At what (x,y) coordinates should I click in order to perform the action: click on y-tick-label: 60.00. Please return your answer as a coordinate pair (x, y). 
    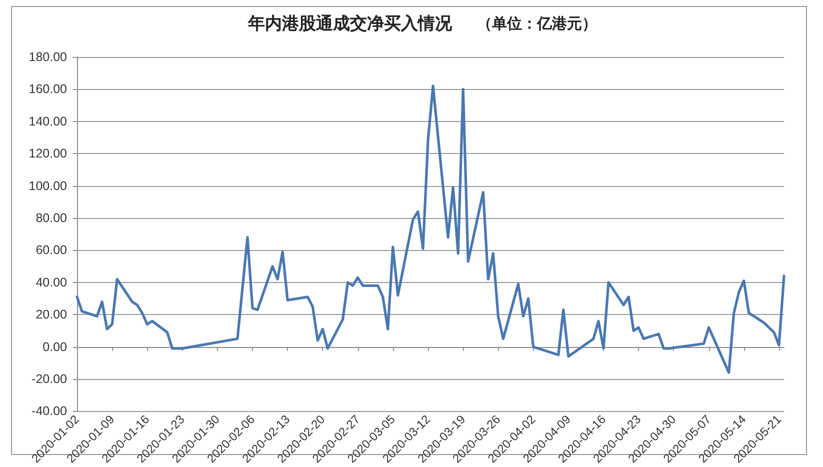
    Looking at the image, I should click on (52, 250).